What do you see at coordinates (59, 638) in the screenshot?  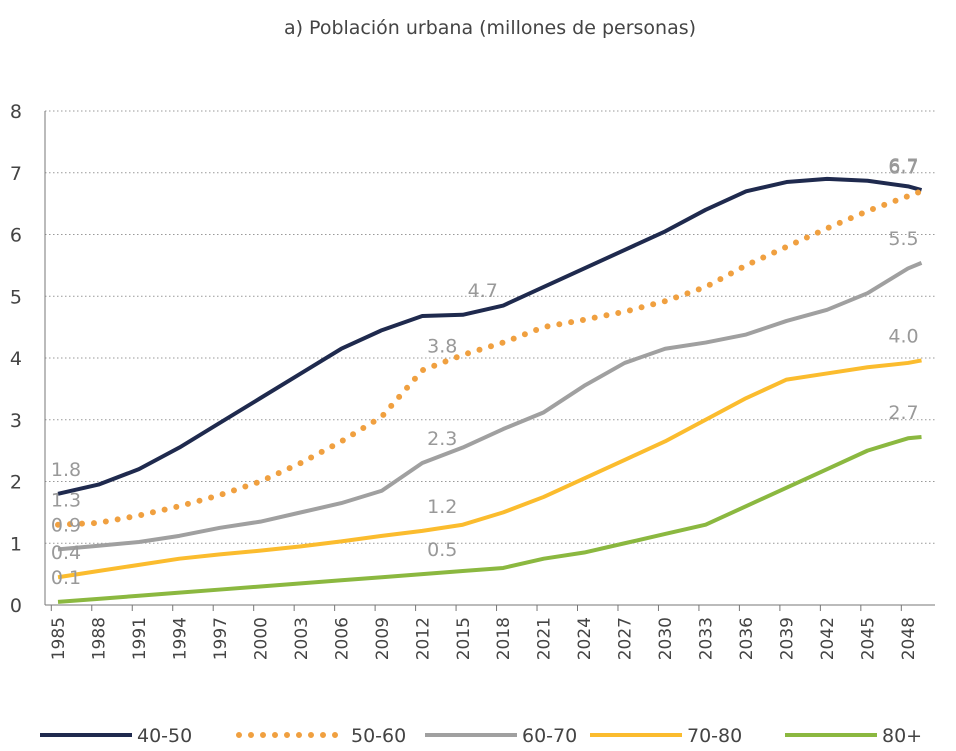 I see `x-tick-label: 1985` at bounding box center [59, 638].